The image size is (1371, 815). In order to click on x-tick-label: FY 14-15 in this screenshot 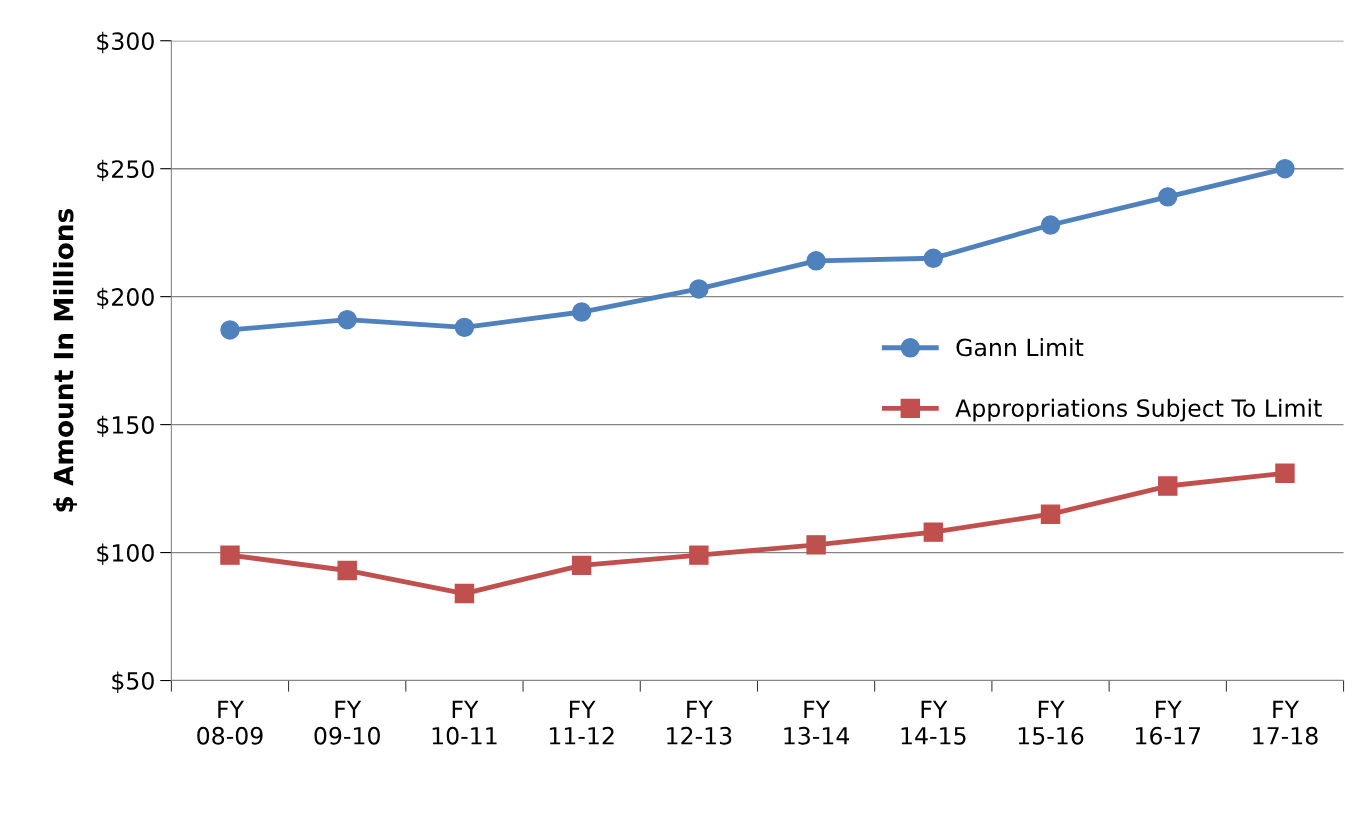, I will do `click(933, 722)`.